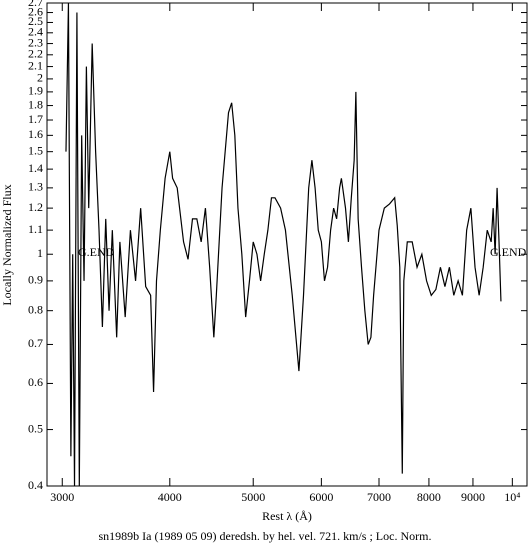  What do you see at coordinates (35, 21) in the screenshot?
I see `y-tick-label: 2.5` at bounding box center [35, 21].